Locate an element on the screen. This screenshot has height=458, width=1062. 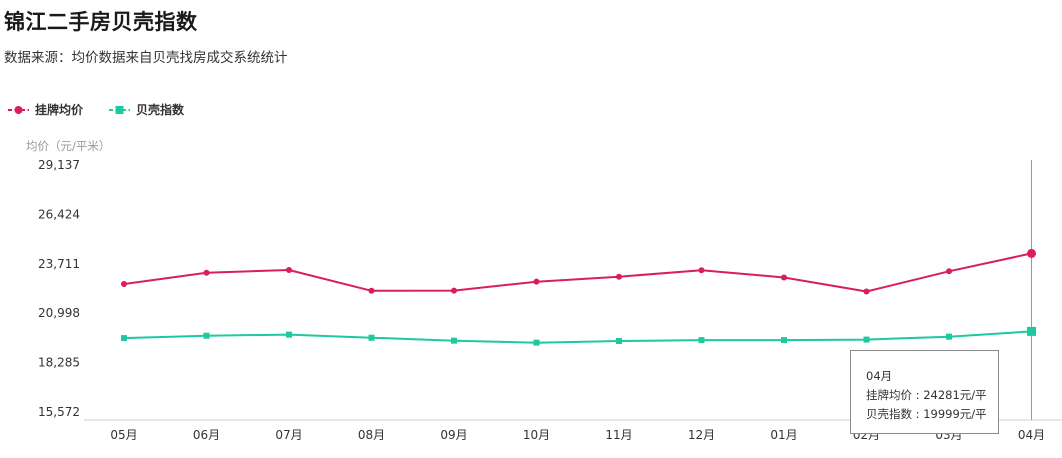
x-tick-label: 08月 is located at coordinates (371, 435).